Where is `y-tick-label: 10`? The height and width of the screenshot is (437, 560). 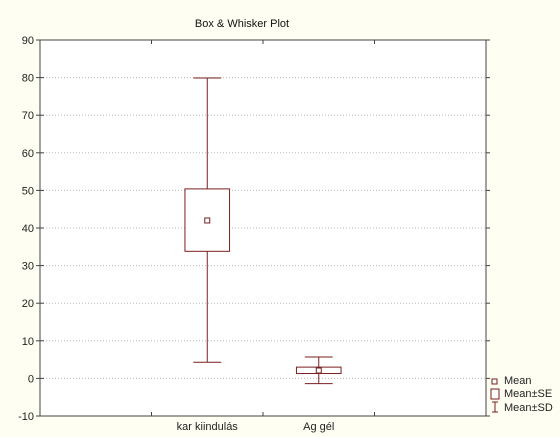 y-tick-label: 10 is located at coordinates (28, 342).